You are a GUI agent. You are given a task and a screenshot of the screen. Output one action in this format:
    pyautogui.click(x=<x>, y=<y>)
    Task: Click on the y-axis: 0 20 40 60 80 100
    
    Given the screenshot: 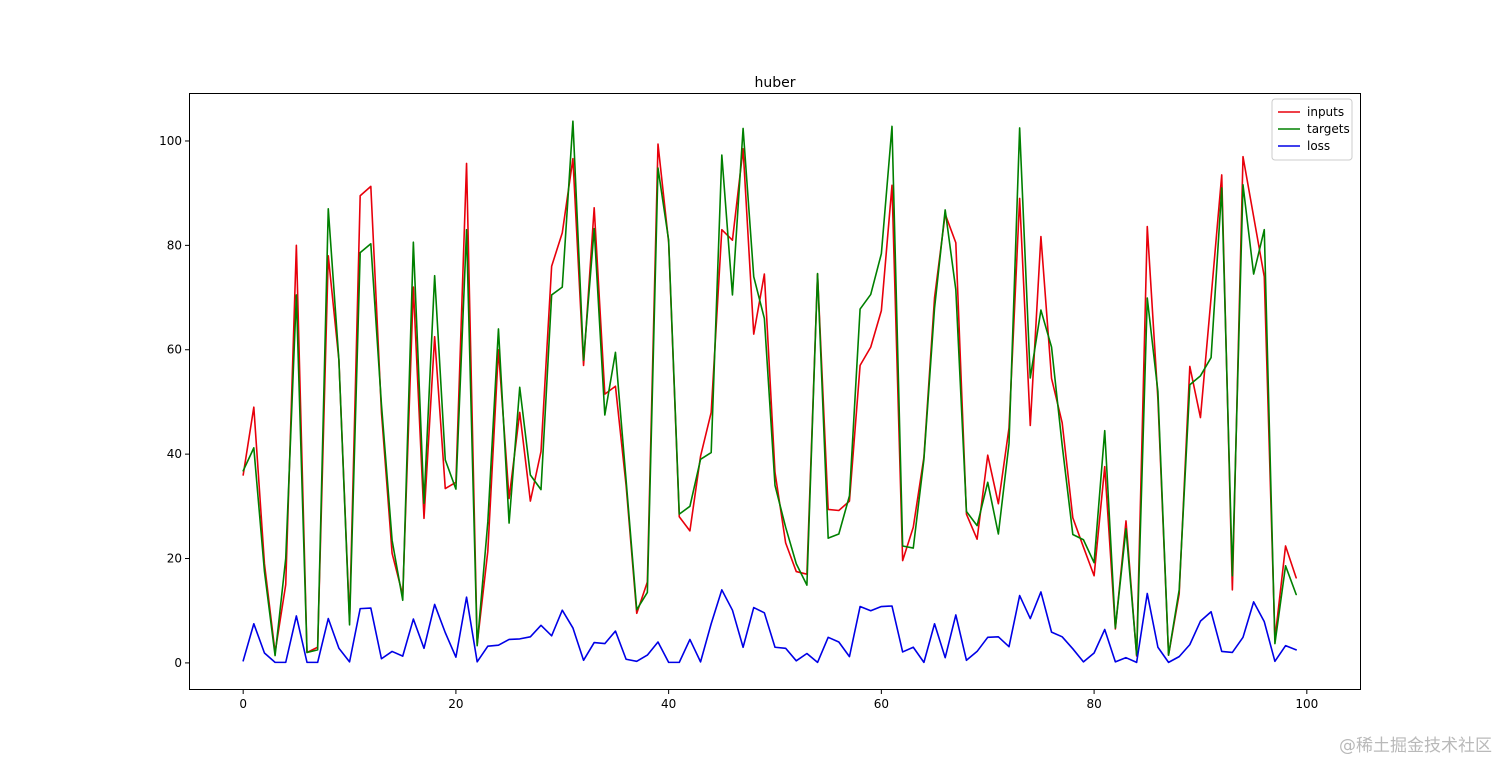 What is the action you would take?
    pyautogui.click(x=174, y=402)
    